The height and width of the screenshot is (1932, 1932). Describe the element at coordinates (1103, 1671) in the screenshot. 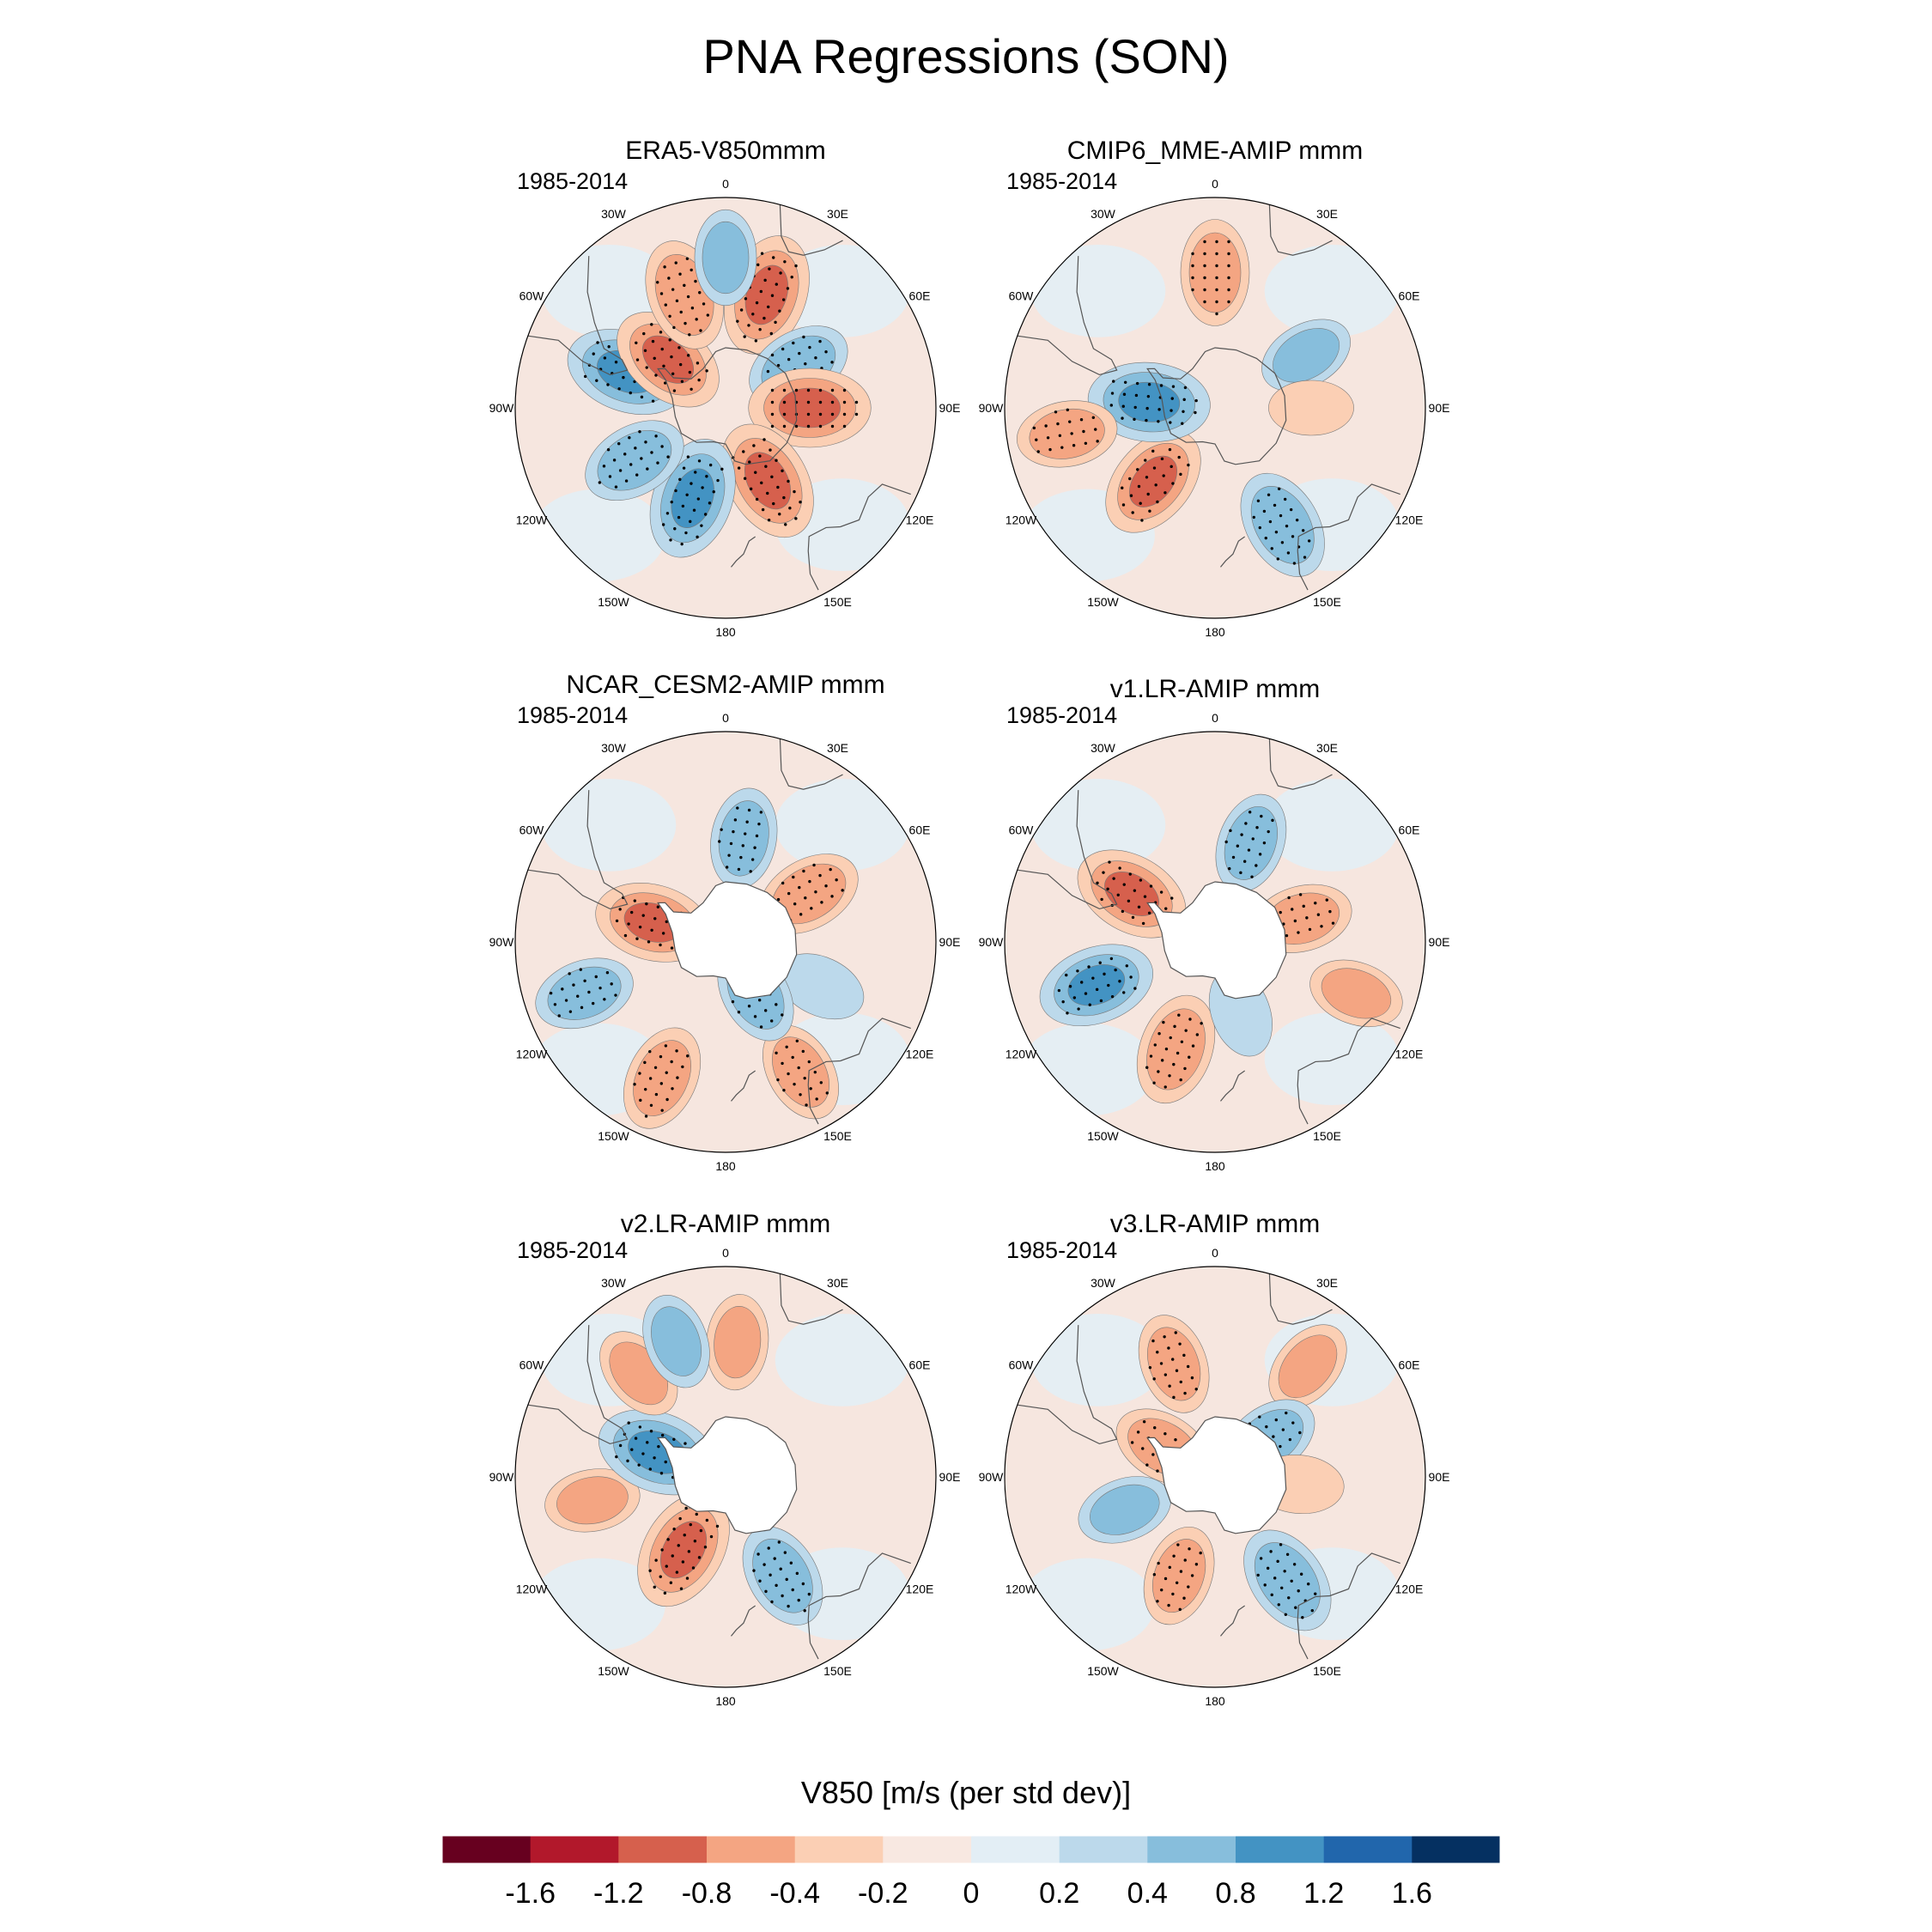

I see `longitude-label: 150W` at that location.